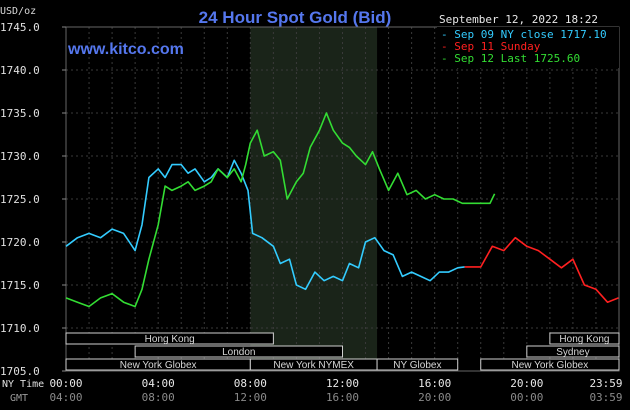 The image size is (630, 410). Describe the element at coordinates (510, 58) in the screenshot. I see `legend-entry: - Sep 12 Last 1725.60` at that location.